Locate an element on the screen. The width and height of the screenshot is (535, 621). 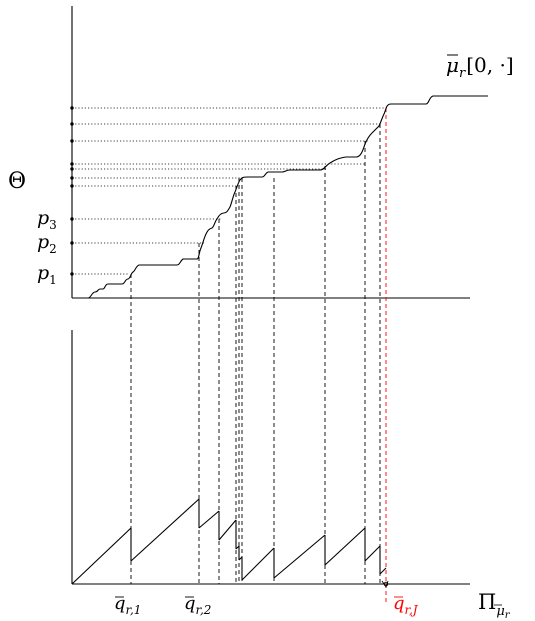
curve-label: μr[0, ·] is located at coordinates (480, 67).